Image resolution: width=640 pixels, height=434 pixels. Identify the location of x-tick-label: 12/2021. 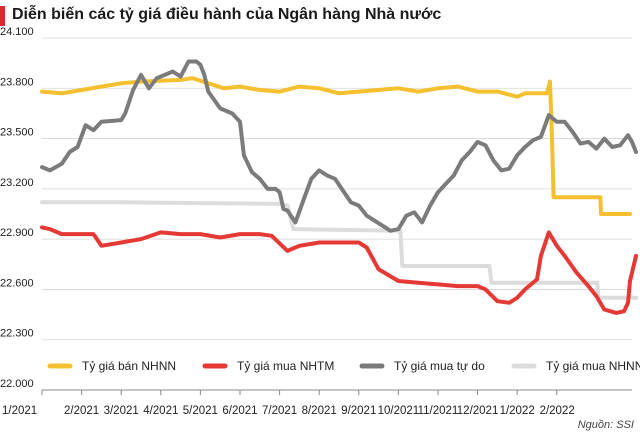
(478, 411).